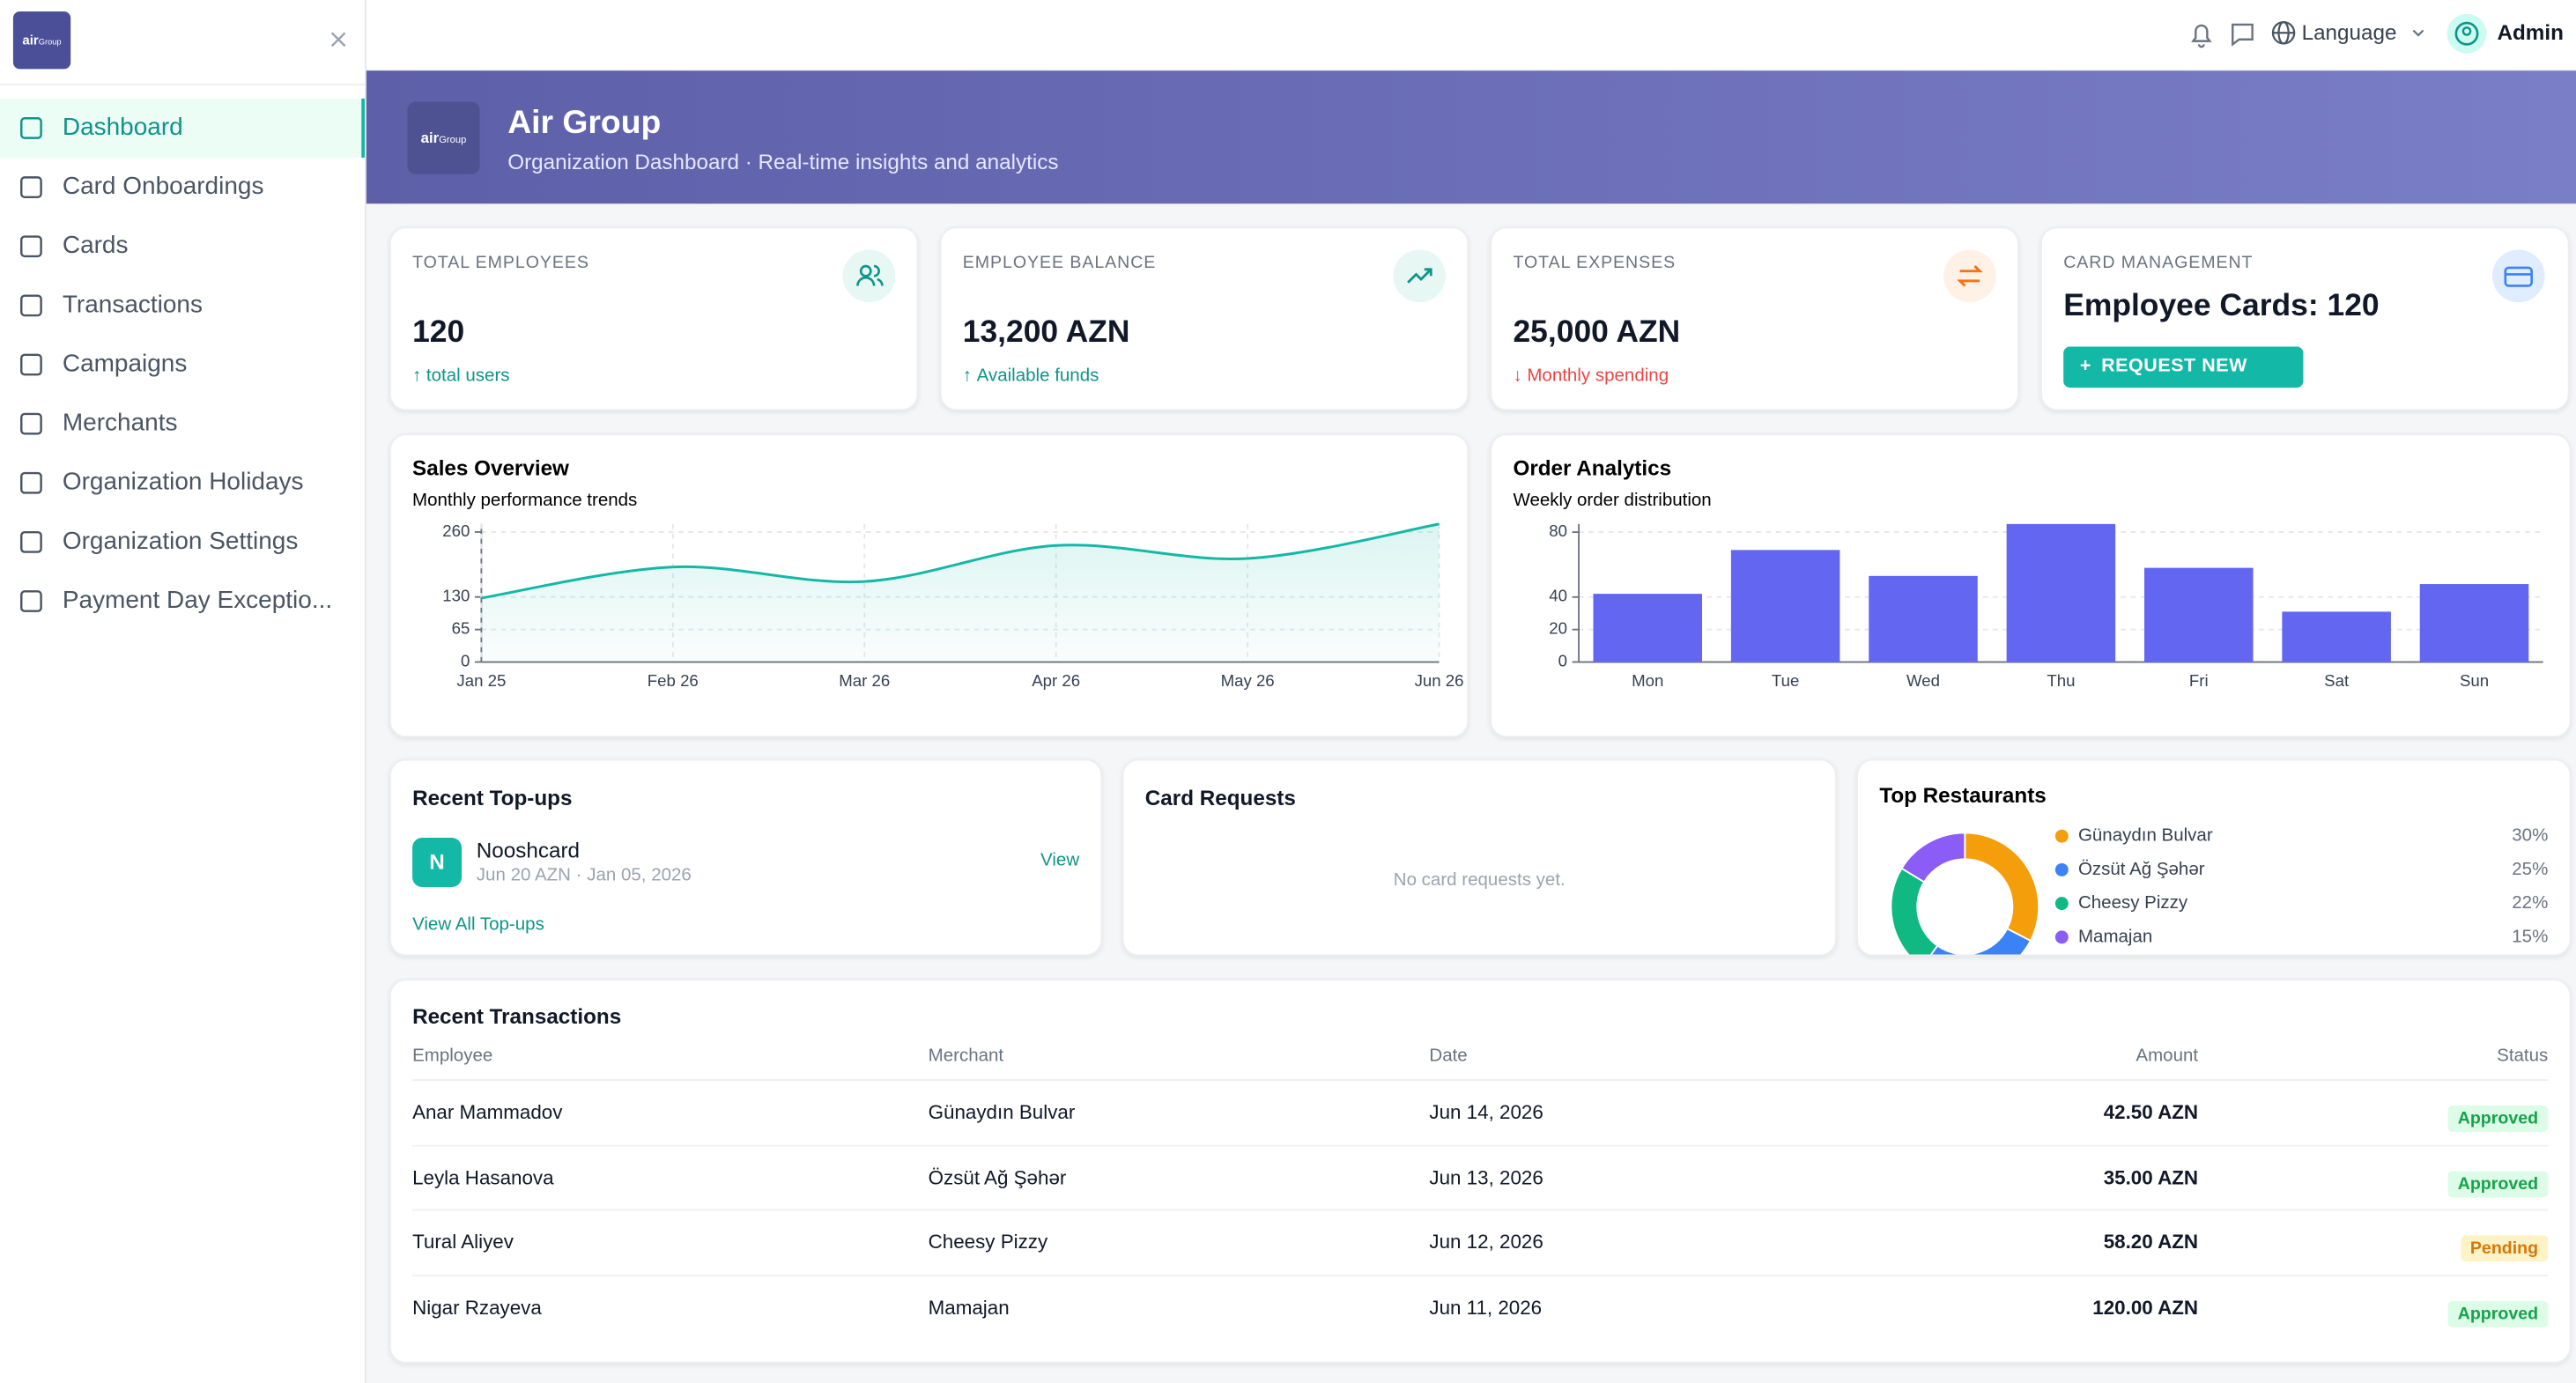 This screenshot has width=2576, height=1383. Describe the element at coordinates (1248, 680) in the screenshot. I see `x-tick-label: May 26` at that location.